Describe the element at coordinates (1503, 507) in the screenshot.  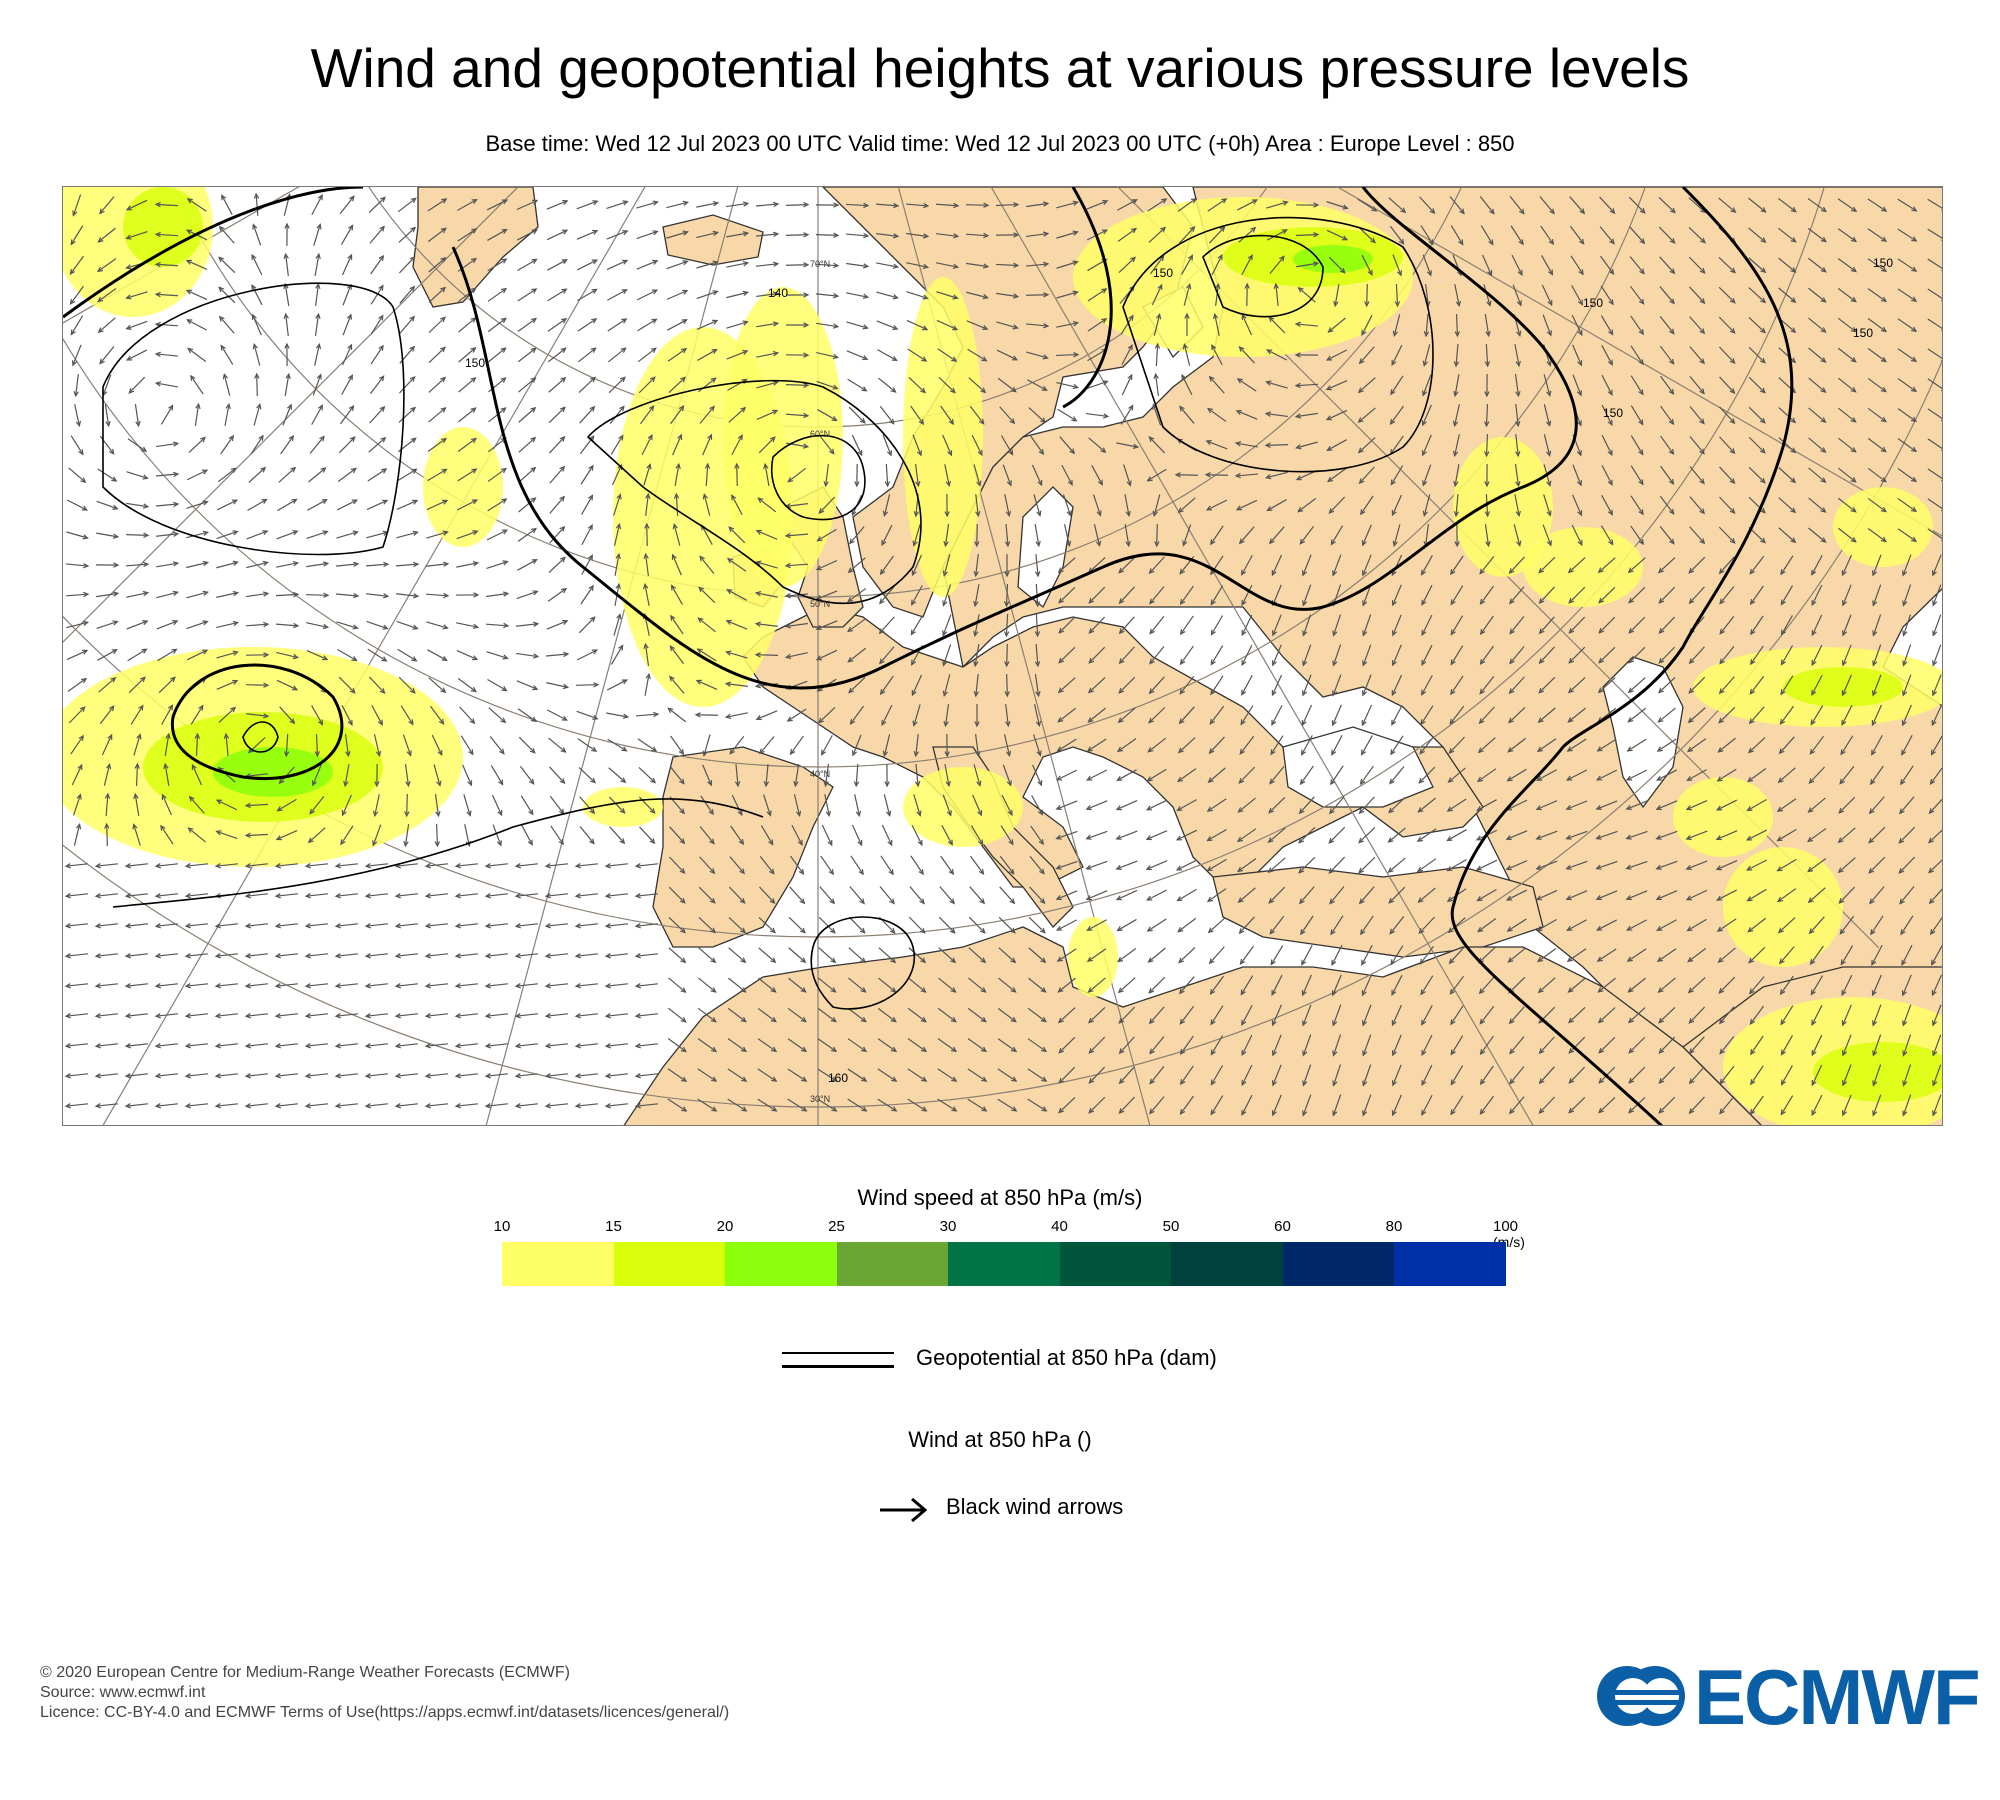
I see `wind-speed-area` at that location.